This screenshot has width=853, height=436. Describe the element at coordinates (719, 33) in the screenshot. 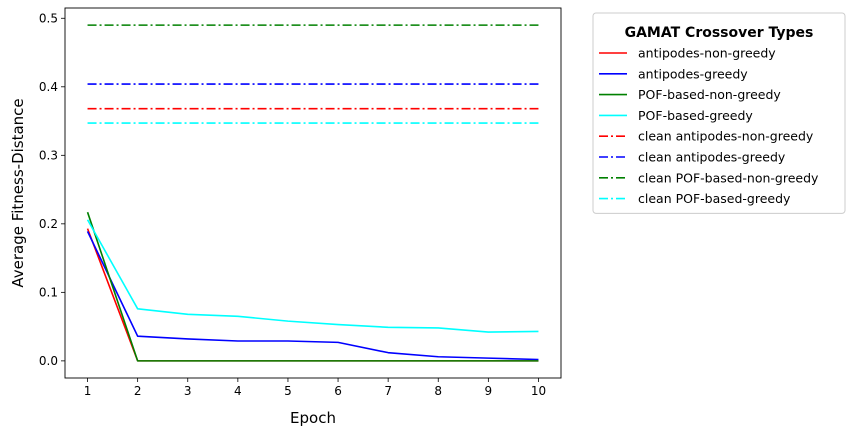

I see `legend-title: GAMAT Crossover Types` at that location.